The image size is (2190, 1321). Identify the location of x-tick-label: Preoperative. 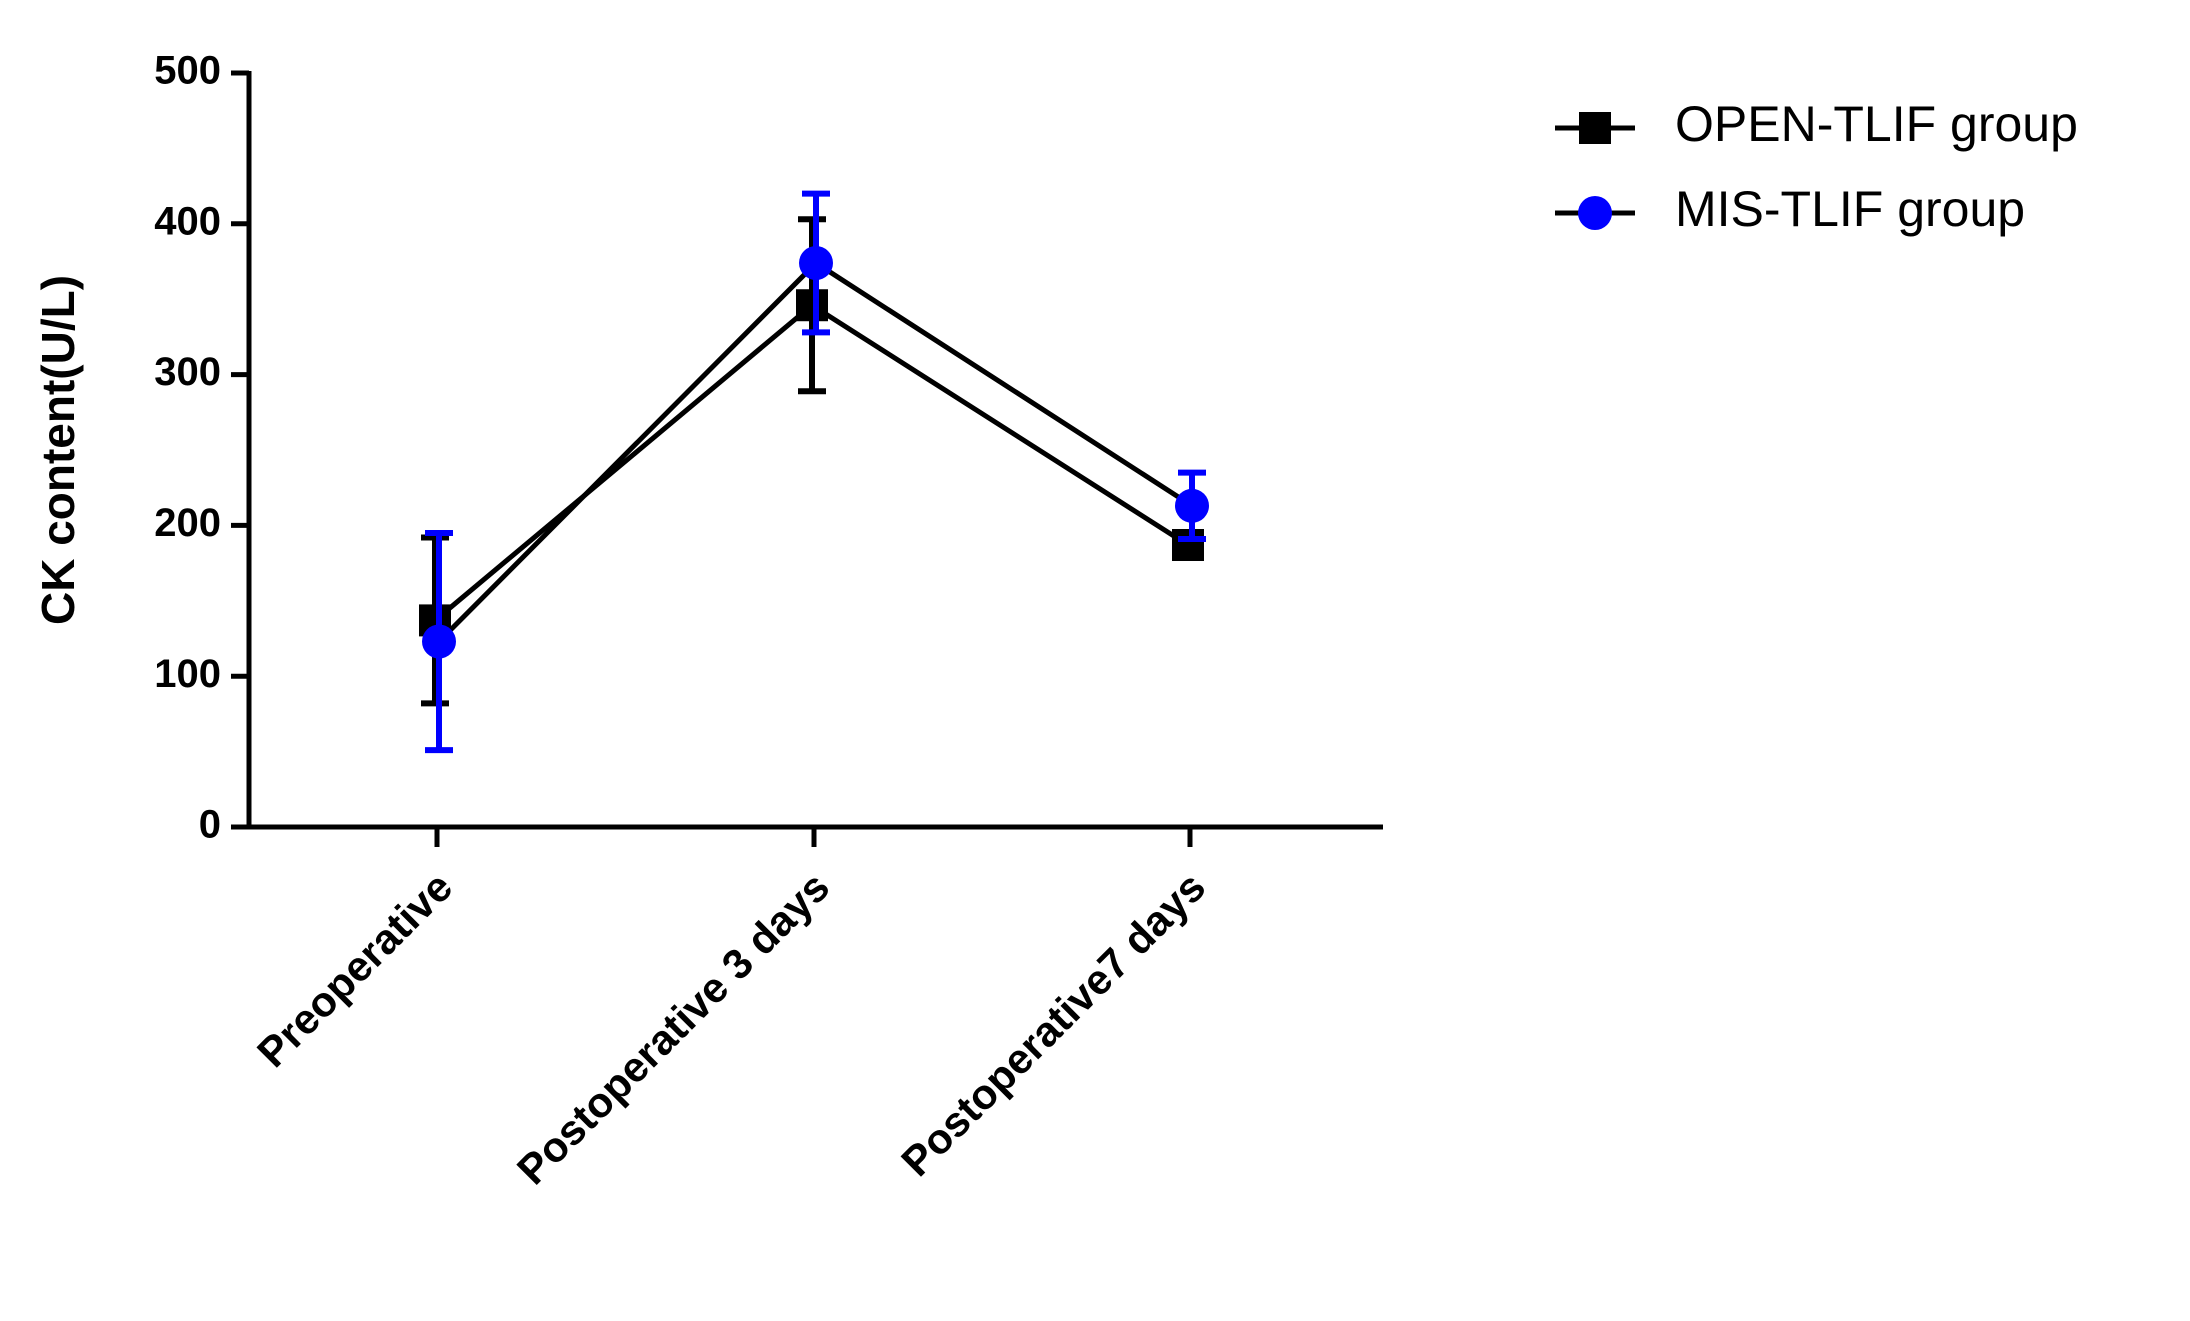
(354, 969).